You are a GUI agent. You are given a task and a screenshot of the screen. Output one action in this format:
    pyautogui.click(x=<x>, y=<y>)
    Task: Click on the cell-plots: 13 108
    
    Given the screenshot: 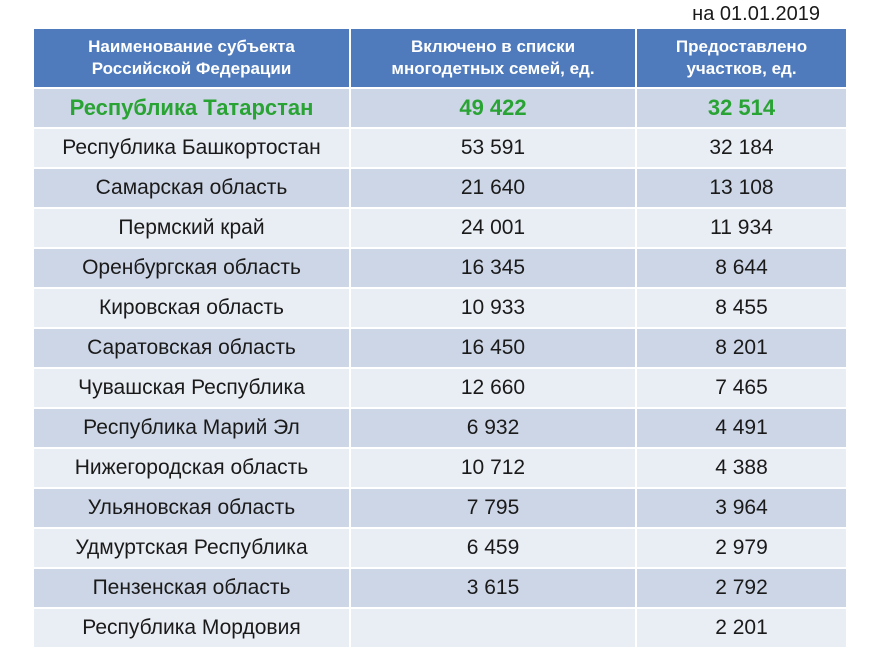 What is the action you would take?
    pyautogui.click(x=741, y=188)
    